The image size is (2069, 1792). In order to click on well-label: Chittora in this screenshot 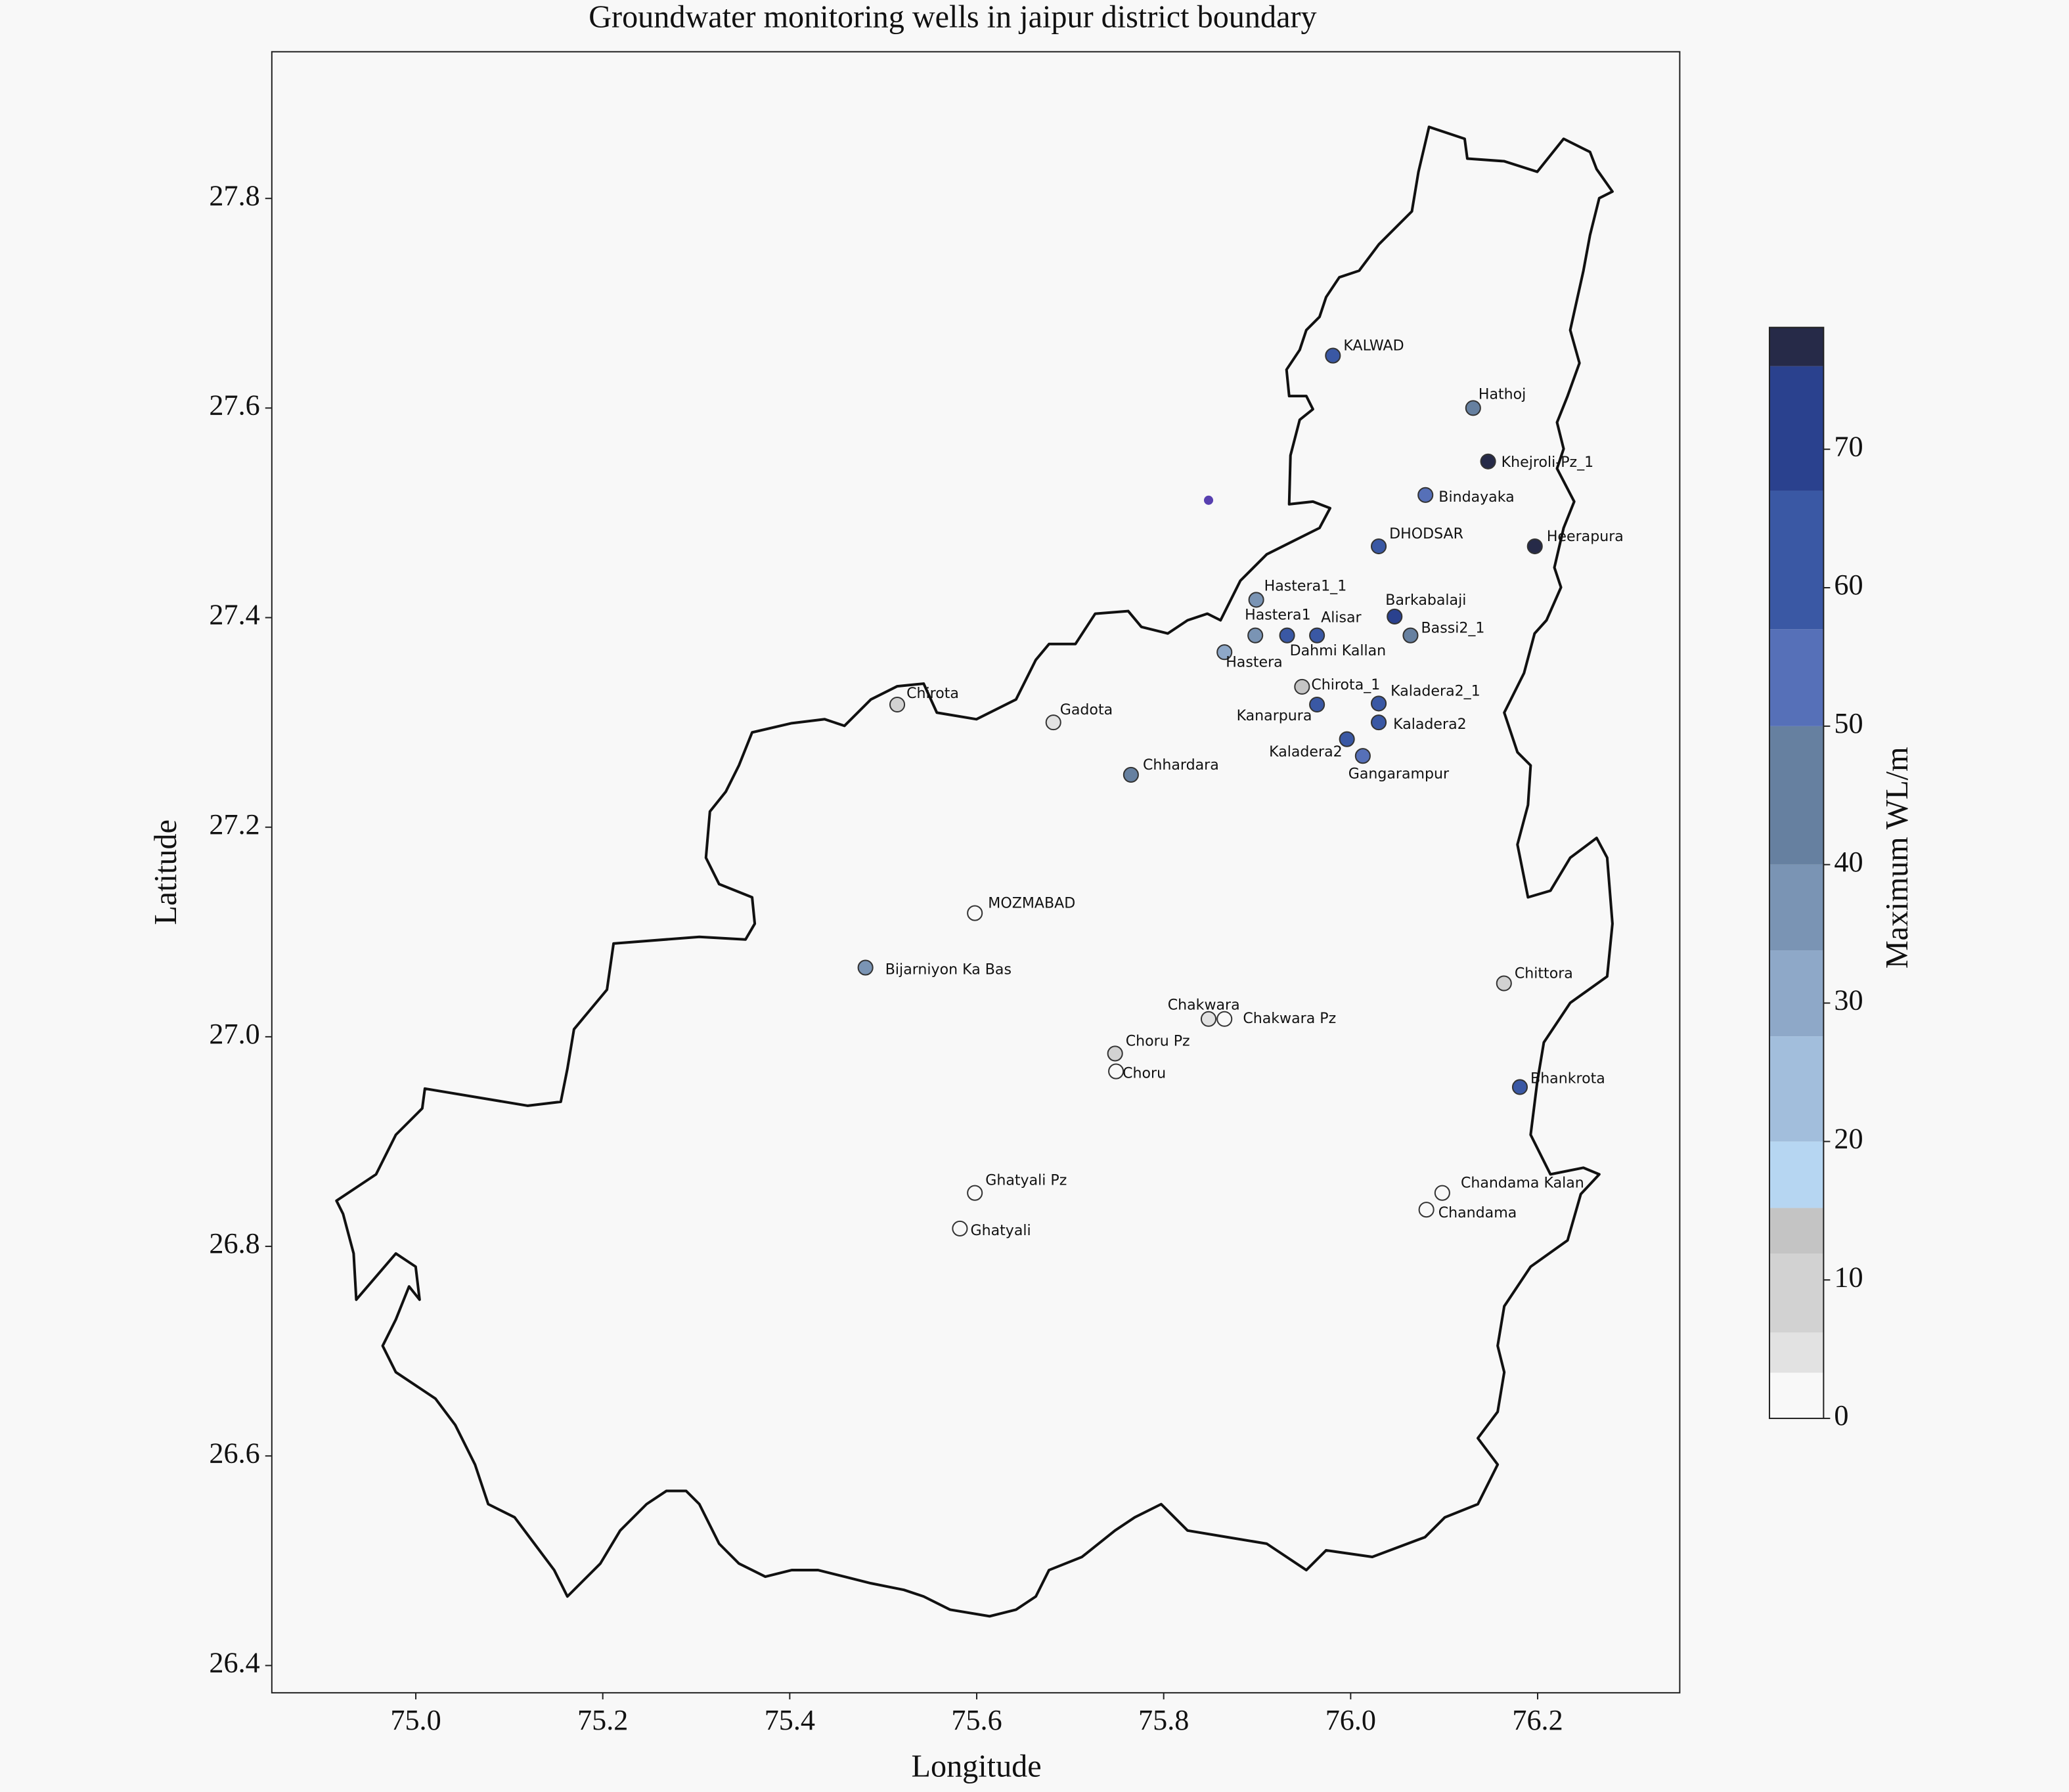, I will do `click(1544, 973)`.